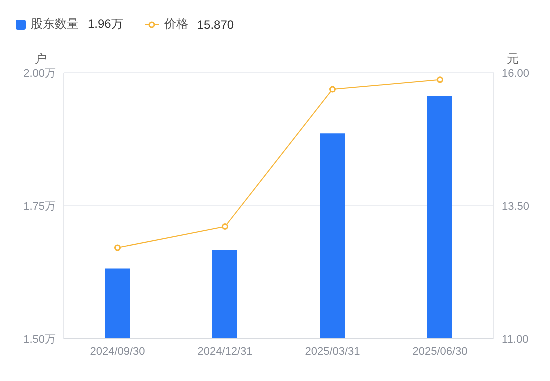 Image resolution: width=550 pixels, height=381 pixels. Describe the element at coordinates (40, 206) in the screenshot. I see `y-tick-label: 1.75万` at that location.